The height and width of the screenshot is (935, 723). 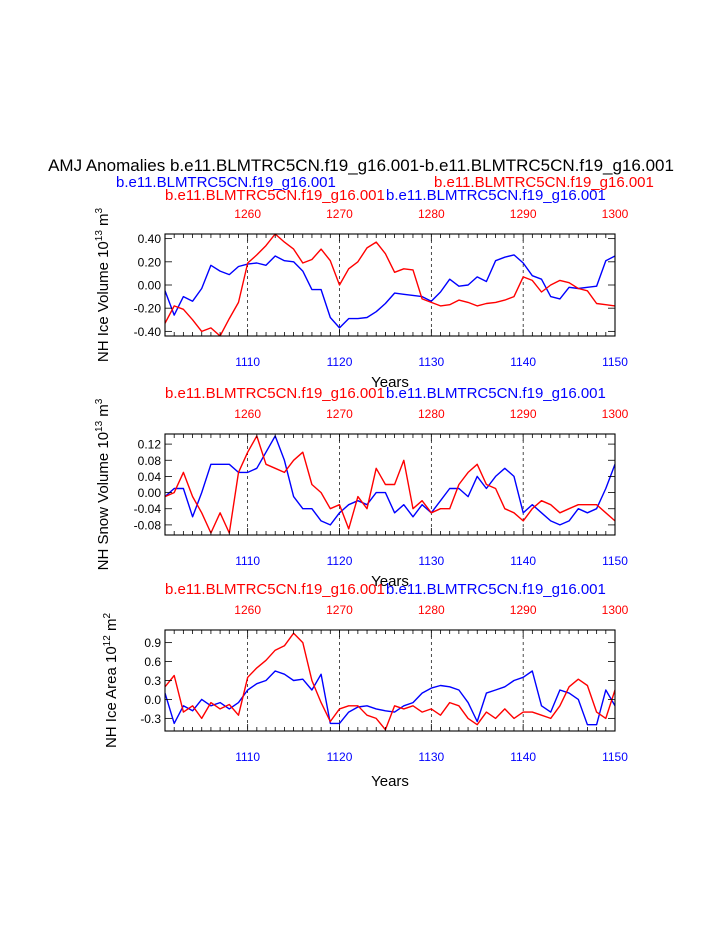 I want to click on y-tick-label: 0.9, so click(x=152, y=643).